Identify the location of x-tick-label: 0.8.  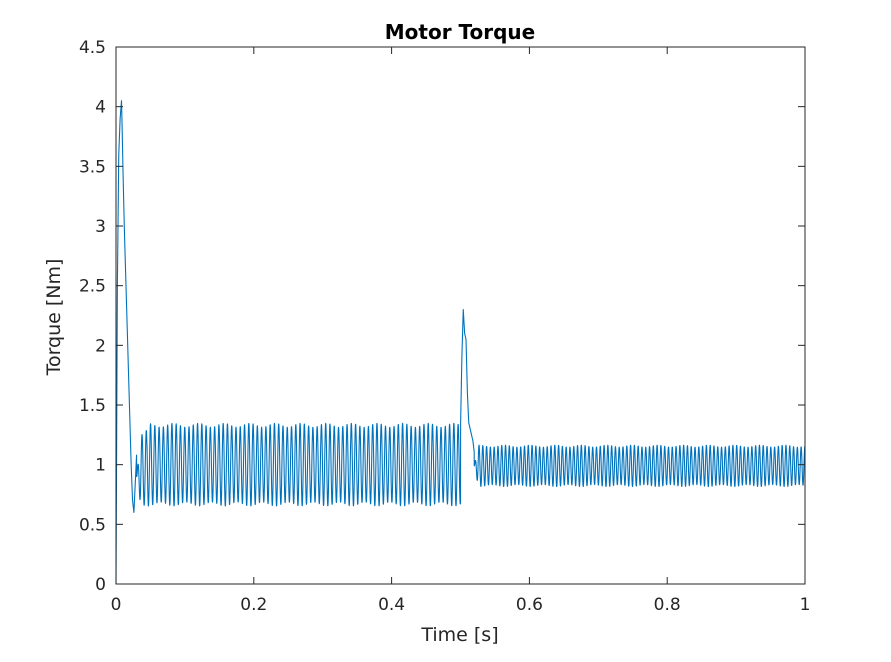
(667, 605).